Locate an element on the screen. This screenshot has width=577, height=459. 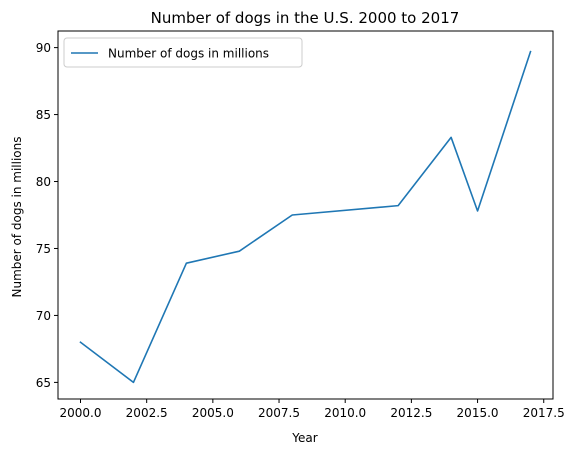
y-axis-ticks: 65 70 75 80 85 90 is located at coordinates (47, 215).